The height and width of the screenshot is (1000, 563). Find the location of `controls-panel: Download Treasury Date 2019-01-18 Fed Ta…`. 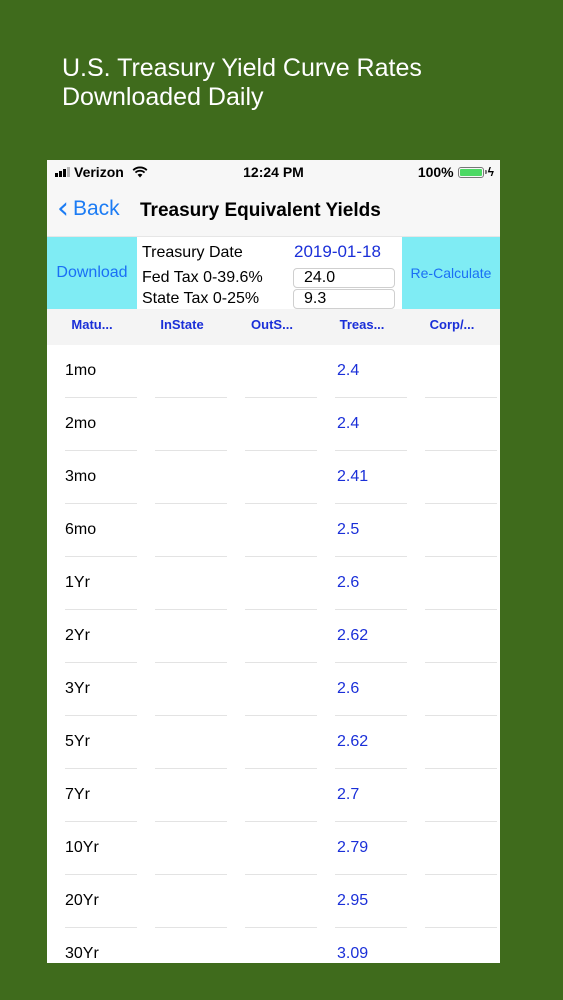

controls-panel: Download Treasury Date 2019-01-18 Fed Ta… is located at coordinates (273, 273).